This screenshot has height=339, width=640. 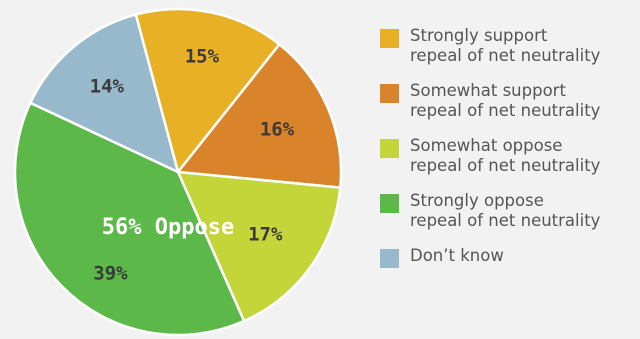 I want to click on pie-slice-strongly-support, so click(x=208, y=91).